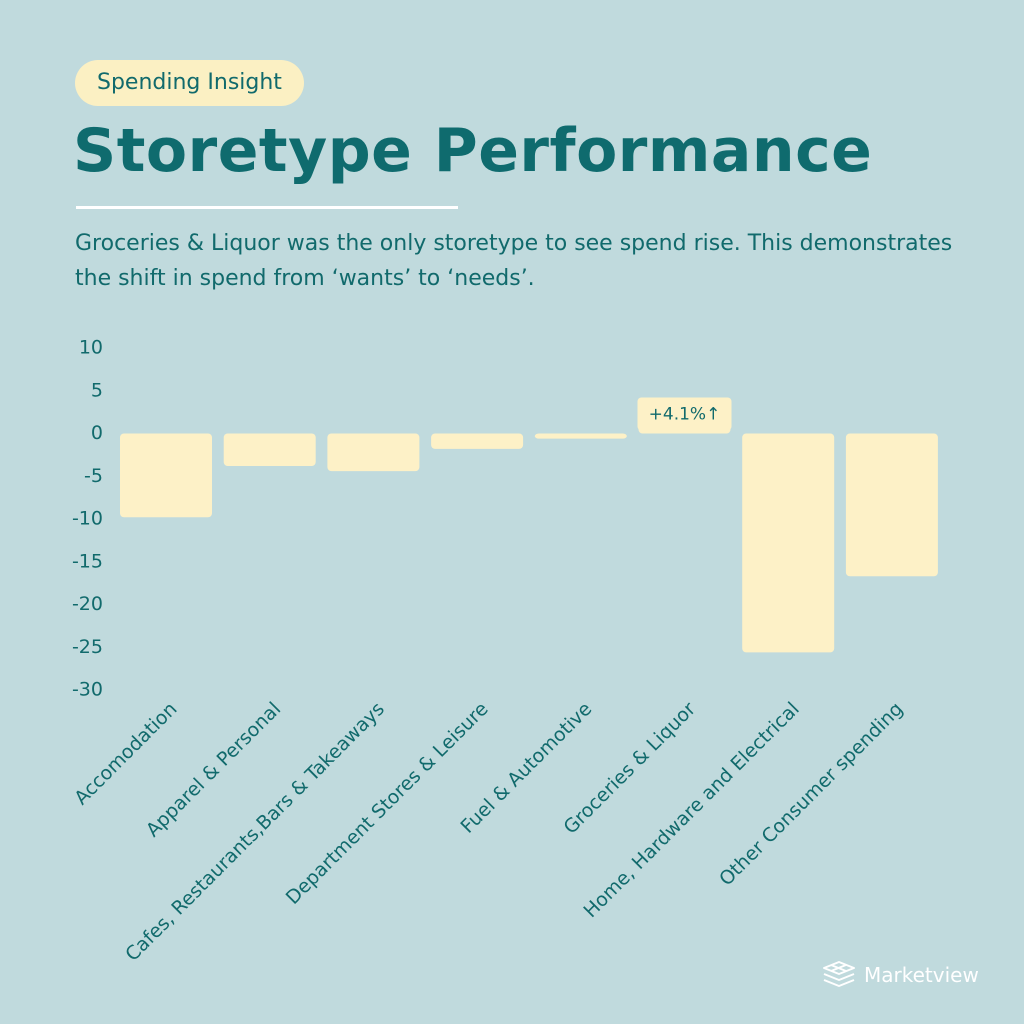  I want to click on page-title: Storetype Performance, so click(473, 151).